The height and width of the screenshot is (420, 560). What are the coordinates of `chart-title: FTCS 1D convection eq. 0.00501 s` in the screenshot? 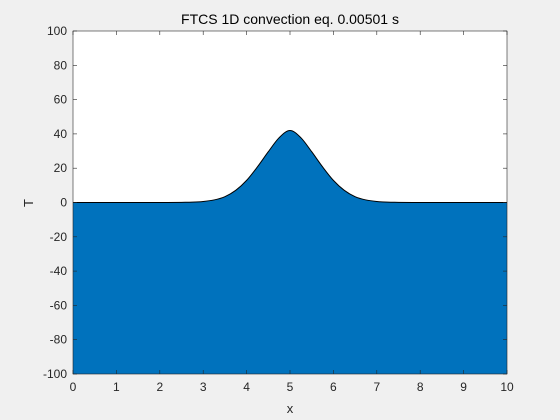 It's located at (290, 19).